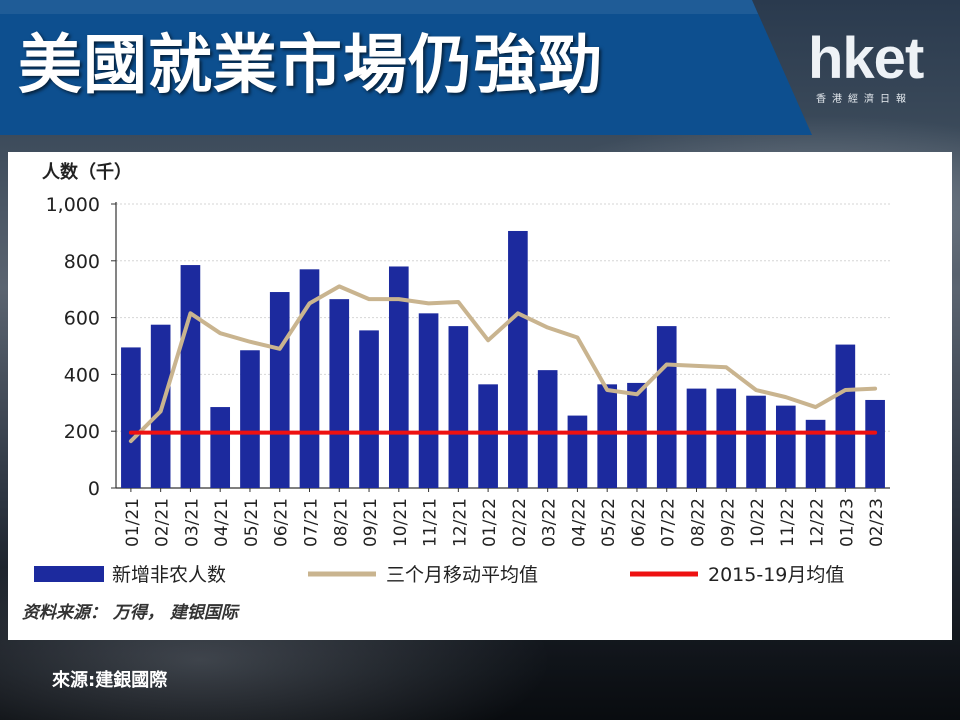  I want to click on x-tick-label: 11/22, so click(788, 522).